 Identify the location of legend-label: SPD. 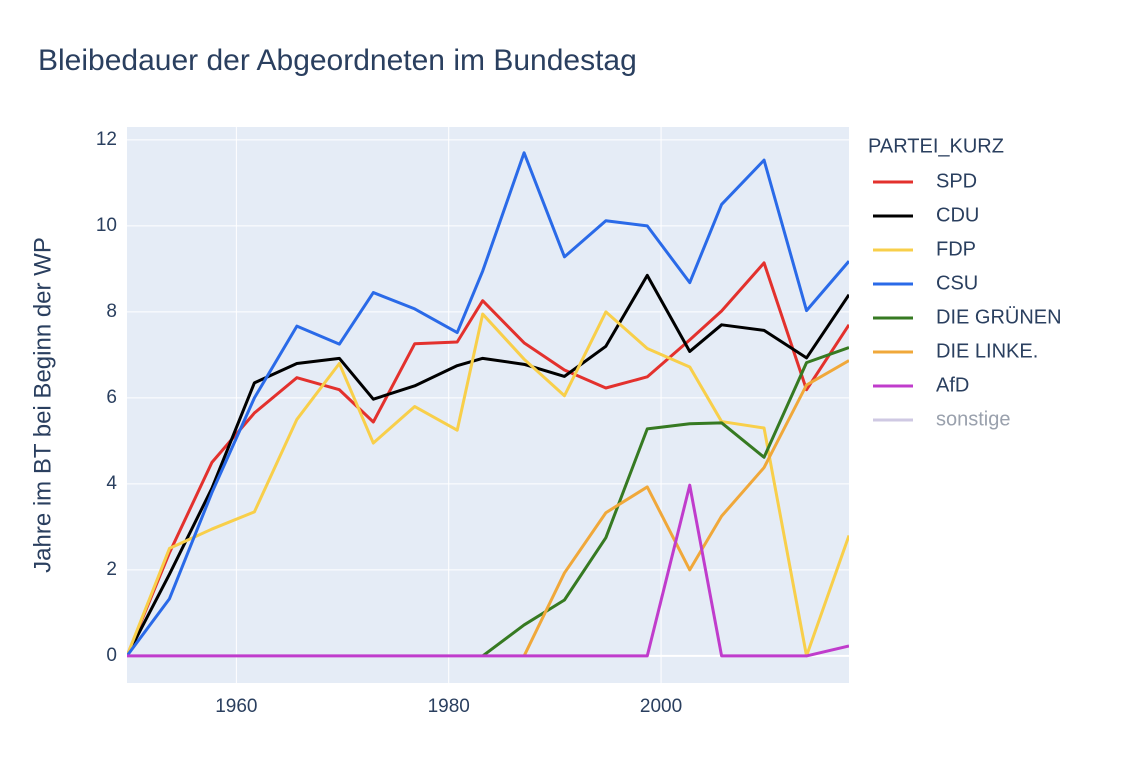
(956, 181).